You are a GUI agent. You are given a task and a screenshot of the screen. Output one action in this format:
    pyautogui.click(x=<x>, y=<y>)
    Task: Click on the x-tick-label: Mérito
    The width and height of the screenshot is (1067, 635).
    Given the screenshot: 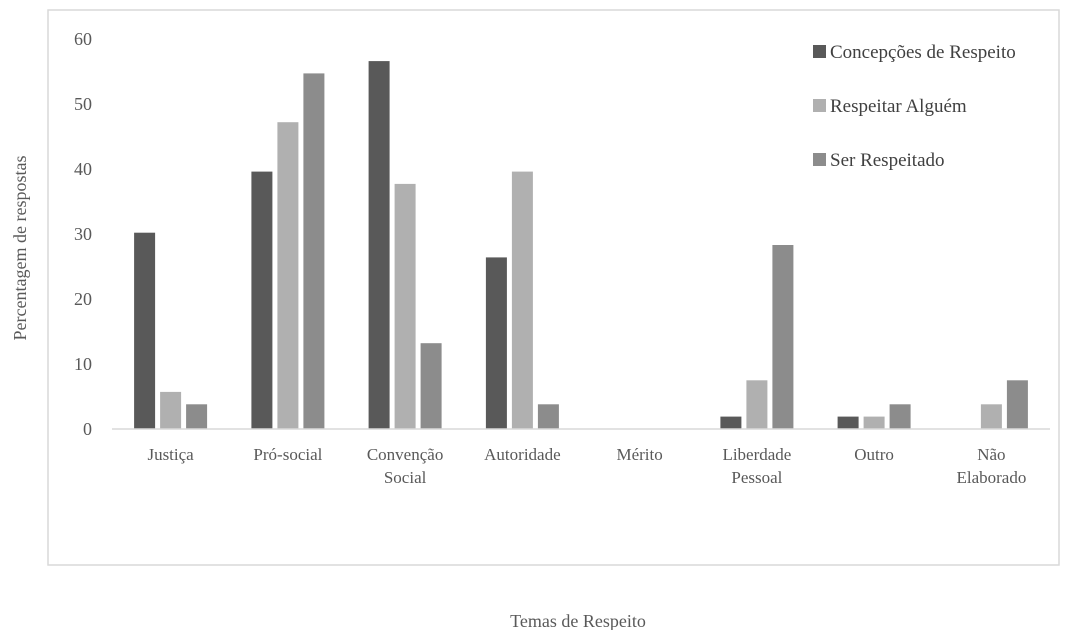 What is the action you would take?
    pyautogui.click(x=639, y=454)
    